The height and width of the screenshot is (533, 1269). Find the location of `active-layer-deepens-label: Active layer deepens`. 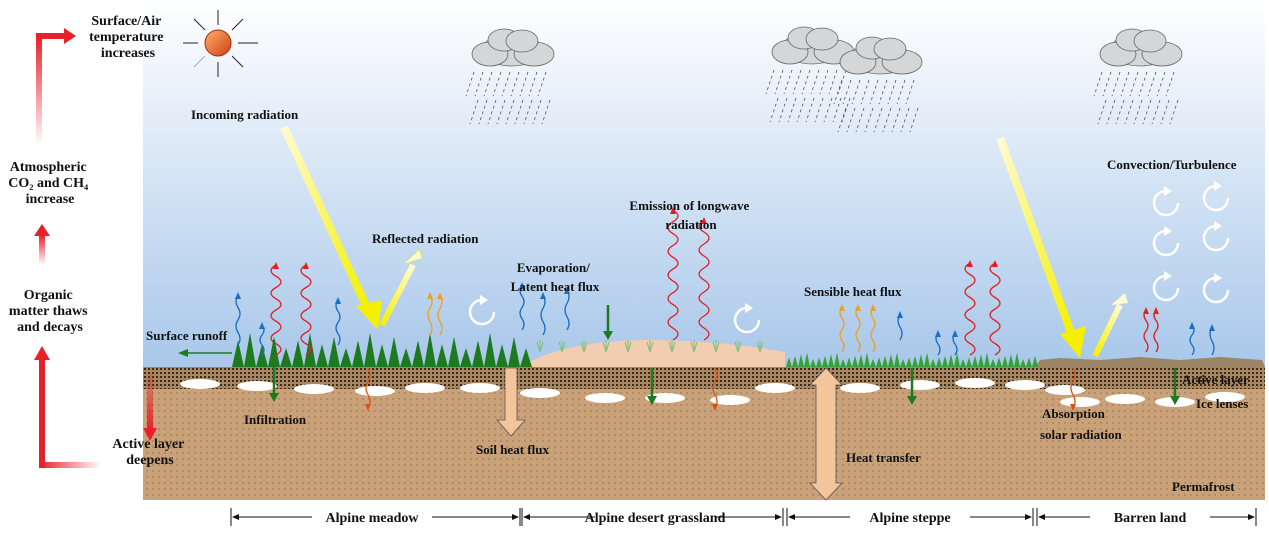

active-layer-deepens-label: Active layer deepens is located at coordinates (149, 452).